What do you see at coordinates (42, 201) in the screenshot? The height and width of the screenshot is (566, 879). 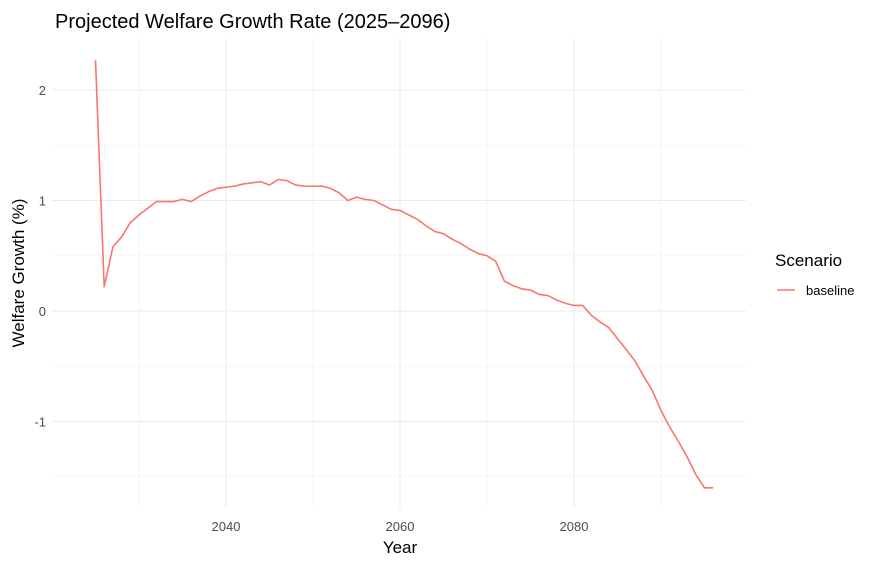 I see `y-tick-label: 1` at bounding box center [42, 201].